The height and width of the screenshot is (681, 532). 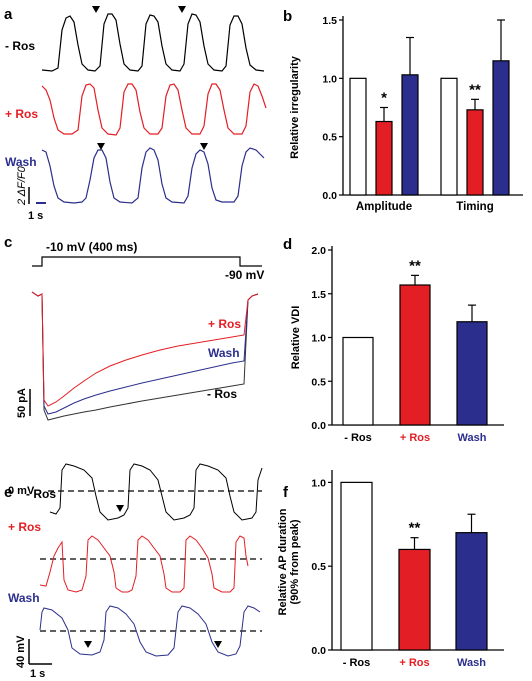 What do you see at coordinates (283, 561) in the screenshot?
I see `chart-f-ylabel: Relative AP duration` at bounding box center [283, 561].